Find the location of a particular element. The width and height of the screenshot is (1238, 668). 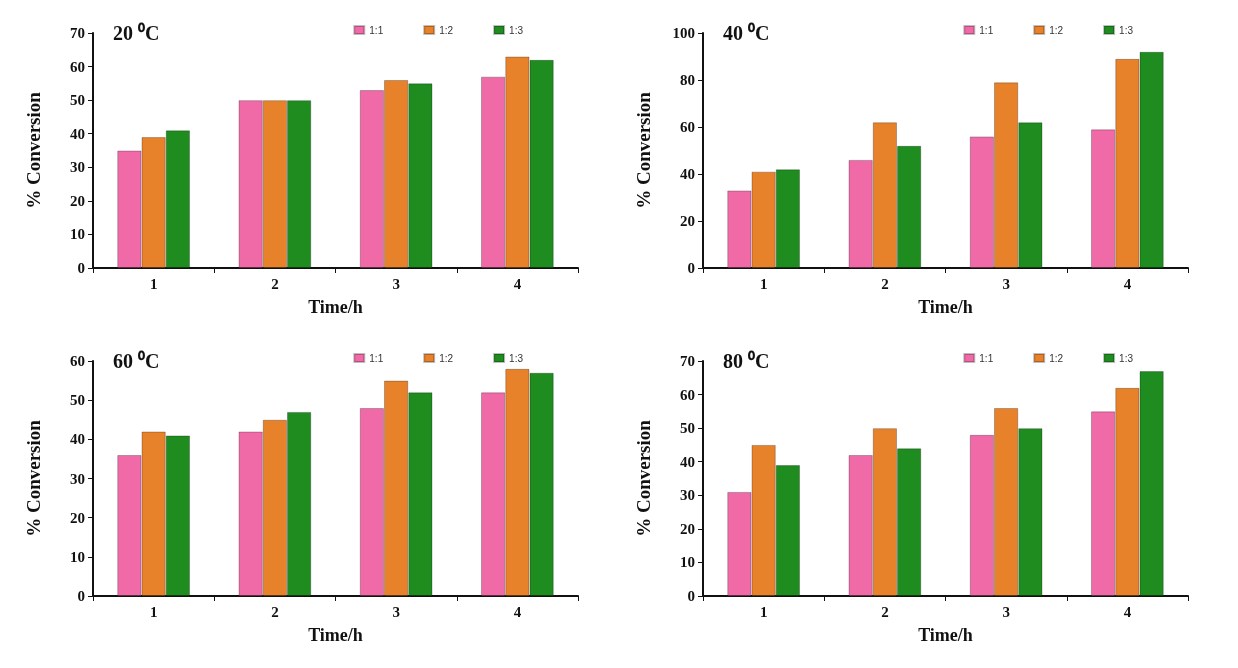

y-tick-label: 100 is located at coordinates (683, 33).